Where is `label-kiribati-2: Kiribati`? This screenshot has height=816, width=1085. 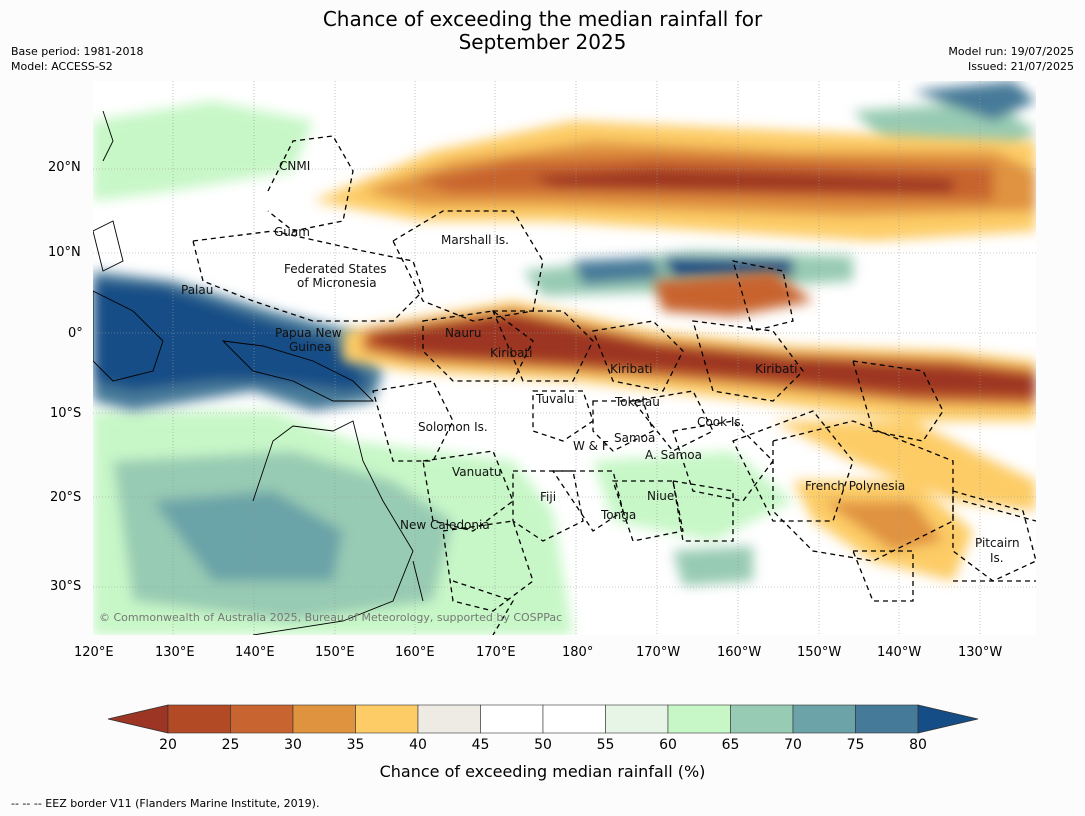
label-kiribati-2: Kiribati is located at coordinates (631, 369).